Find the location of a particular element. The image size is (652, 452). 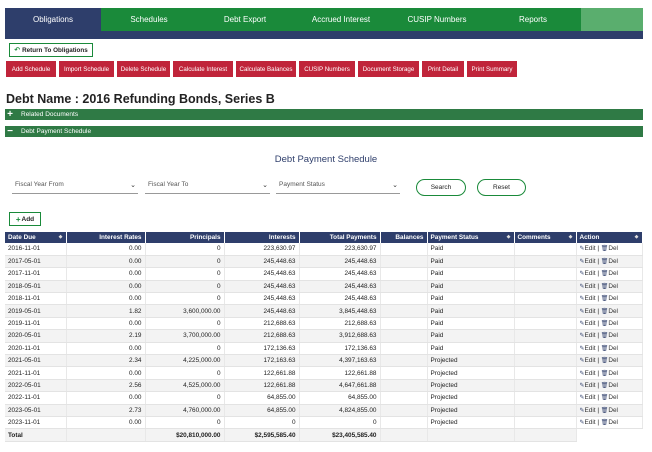

fiscal-year-to-select: Fiscal Year To ⌄ is located at coordinates (207, 185).